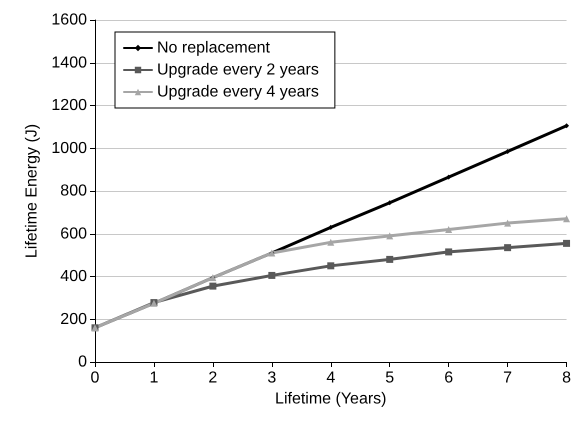 This screenshot has width=574, height=422. What do you see at coordinates (389, 378) in the screenshot?
I see `x-tick-label: 5` at bounding box center [389, 378].